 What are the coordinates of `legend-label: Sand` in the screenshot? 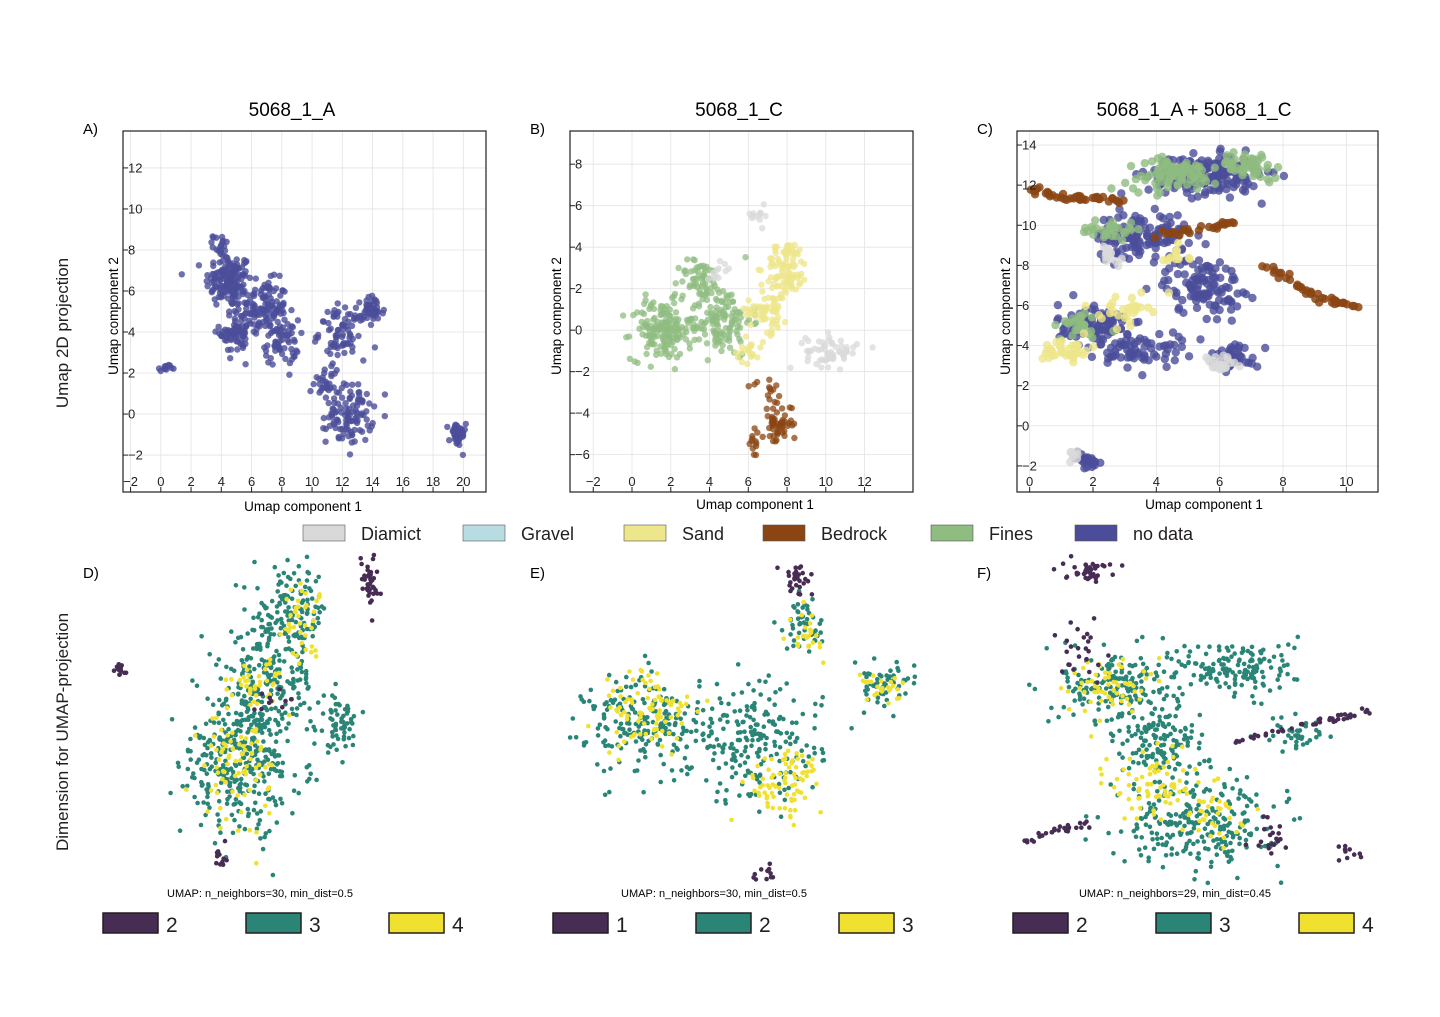 It's located at (703, 534).